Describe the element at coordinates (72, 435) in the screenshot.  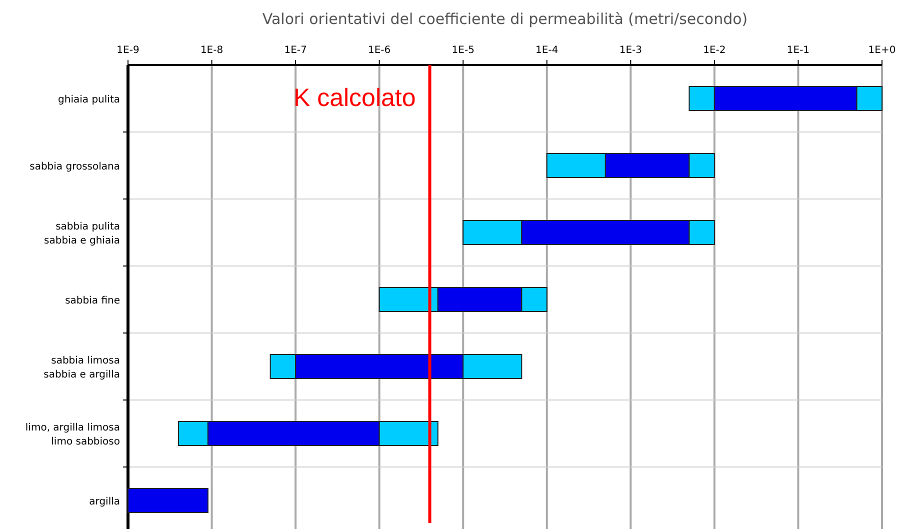
I see `y-tick-label: limo, argilla limosa limo sabbioso` at that location.